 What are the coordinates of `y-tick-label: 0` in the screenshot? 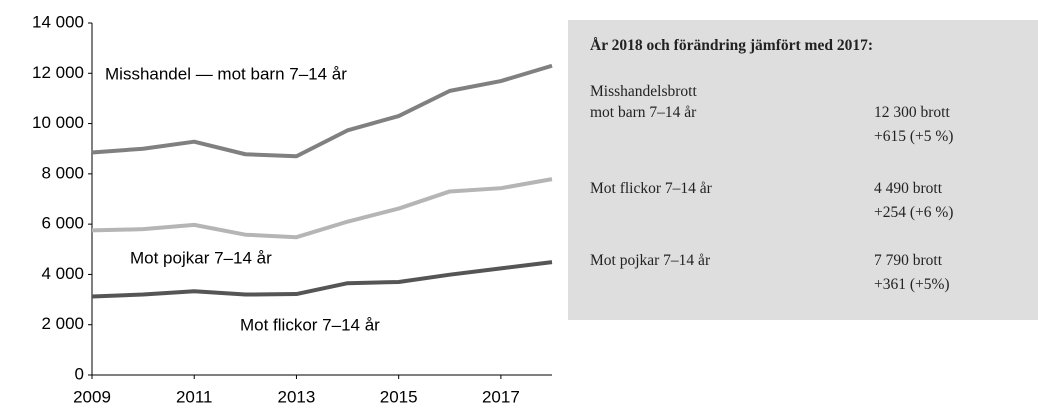 It's located at (79, 373).